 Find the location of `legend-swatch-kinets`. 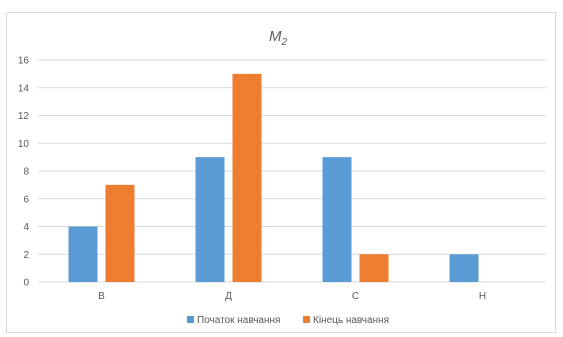

legend-swatch-kinets is located at coordinates (306, 319).